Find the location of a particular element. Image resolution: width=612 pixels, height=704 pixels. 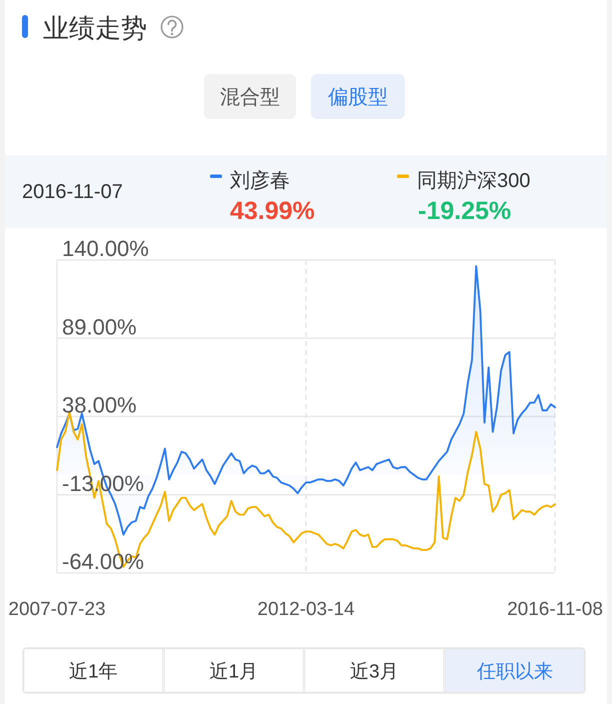

toggle-button: 混合型 is located at coordinates (250, 96).